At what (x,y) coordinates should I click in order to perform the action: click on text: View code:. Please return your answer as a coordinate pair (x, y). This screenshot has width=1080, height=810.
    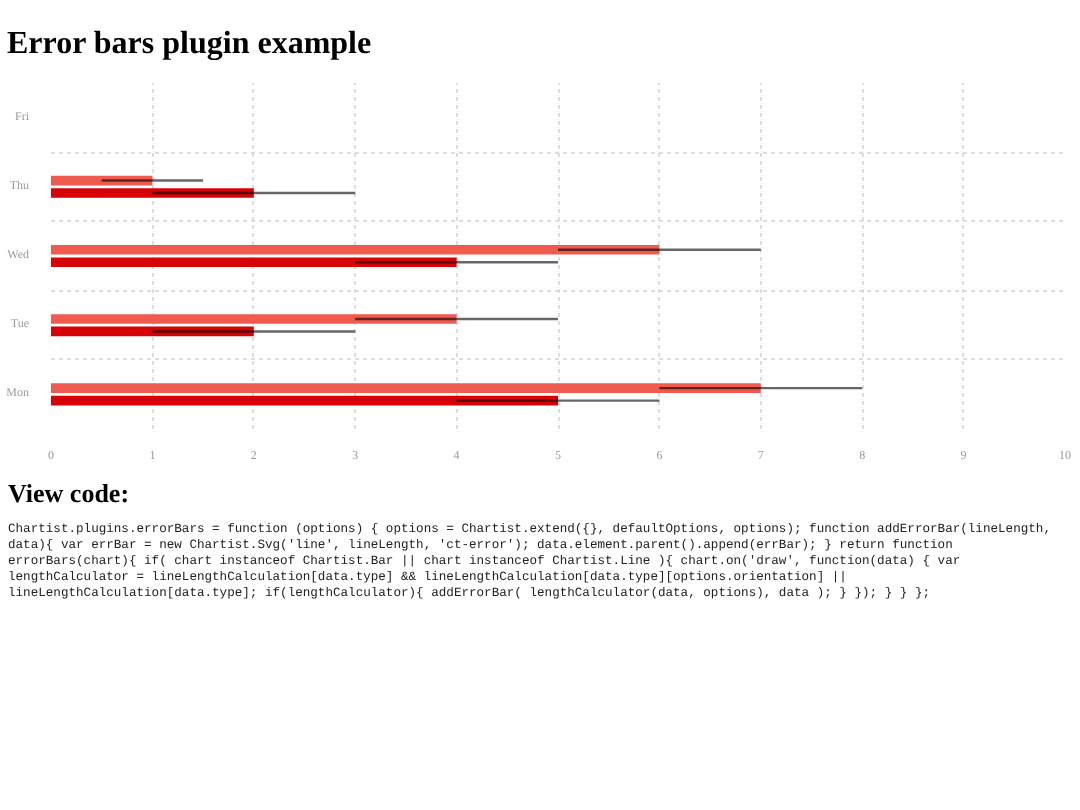
    Looking at the image, I should click on (69, 494).